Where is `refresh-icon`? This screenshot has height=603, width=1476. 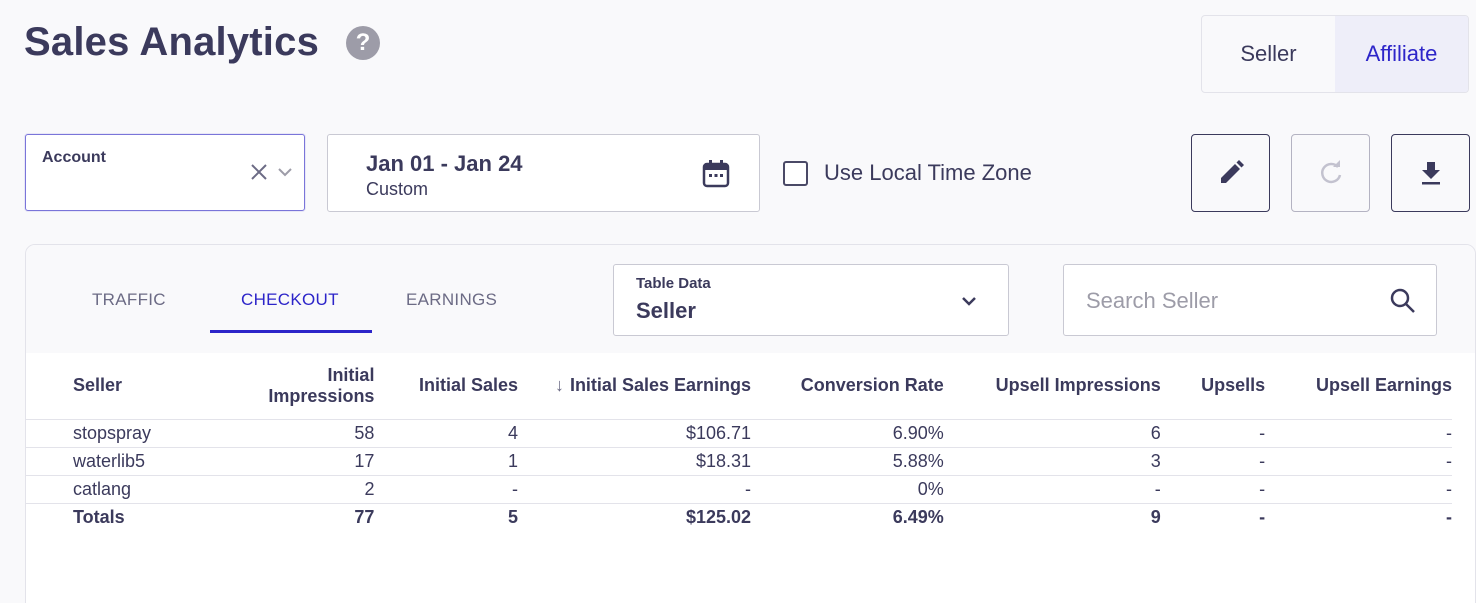 refresh-icon is located at coordinates (1330, 172).